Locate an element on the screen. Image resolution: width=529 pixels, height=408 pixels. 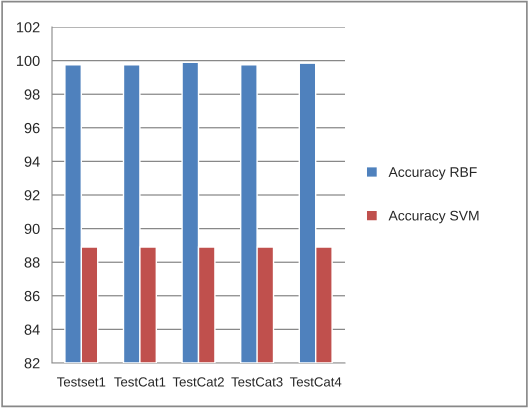
x-tick-label: TestCat2 is located at coordinates (198, 382).